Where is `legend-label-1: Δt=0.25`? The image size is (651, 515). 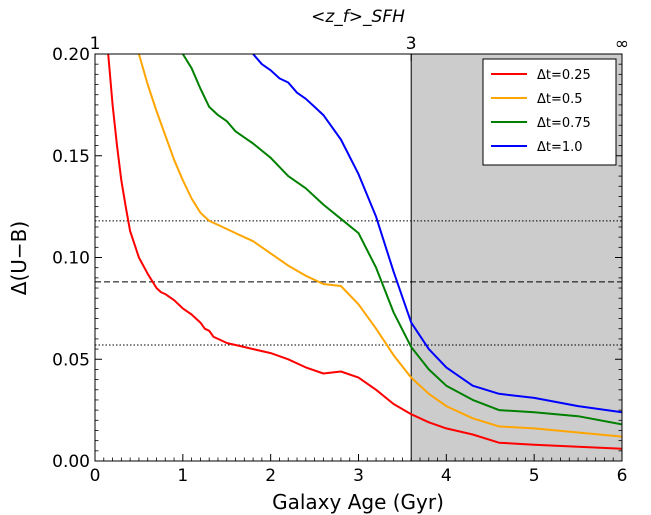
legend-label-1: Δt=0.25 is located at coordinates (564, 75).